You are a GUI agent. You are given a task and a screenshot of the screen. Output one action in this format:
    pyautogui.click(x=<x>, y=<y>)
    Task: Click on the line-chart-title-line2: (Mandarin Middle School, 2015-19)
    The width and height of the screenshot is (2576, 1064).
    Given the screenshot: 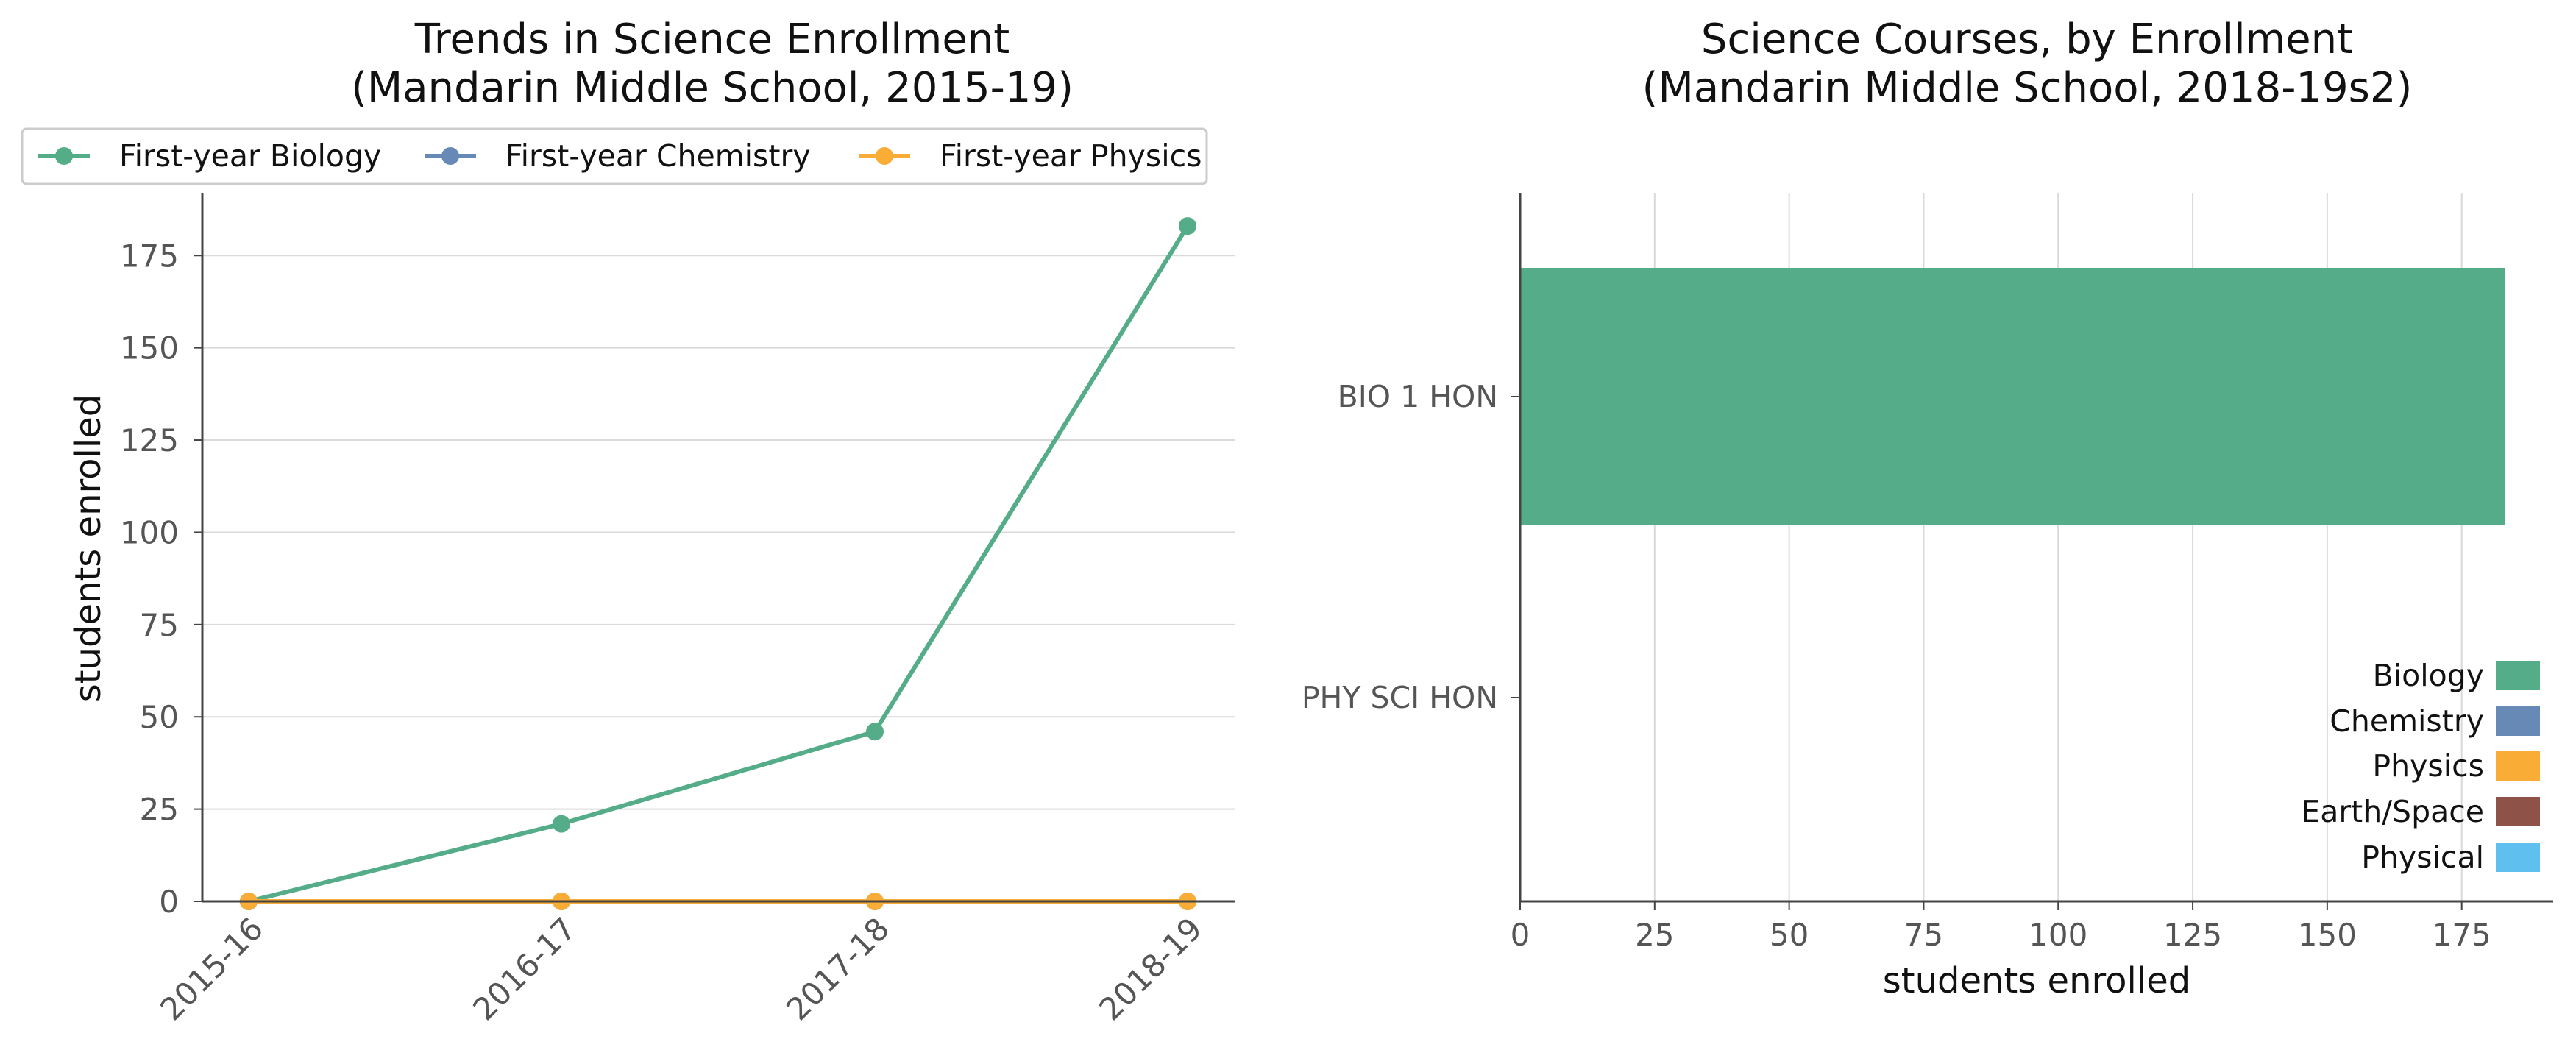 What is the action you would take?
    pyautogui.click(x=712, y=88)
    